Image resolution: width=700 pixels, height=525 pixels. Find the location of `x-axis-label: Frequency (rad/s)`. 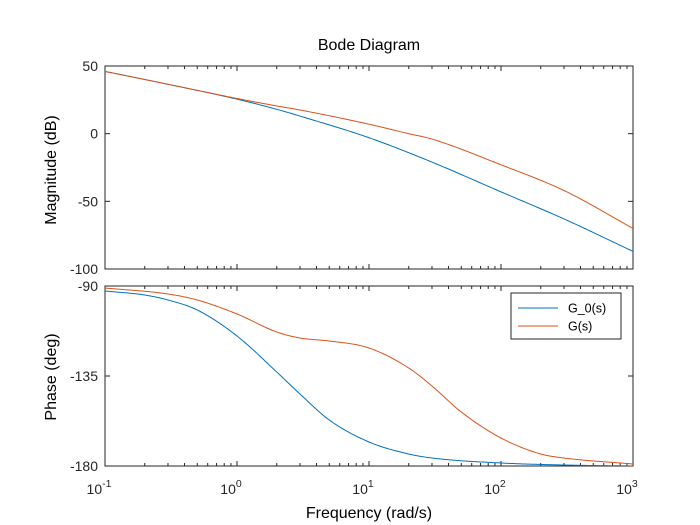

x-axis-label: Frequency (rad/s) is located at coordinates (369, 513).